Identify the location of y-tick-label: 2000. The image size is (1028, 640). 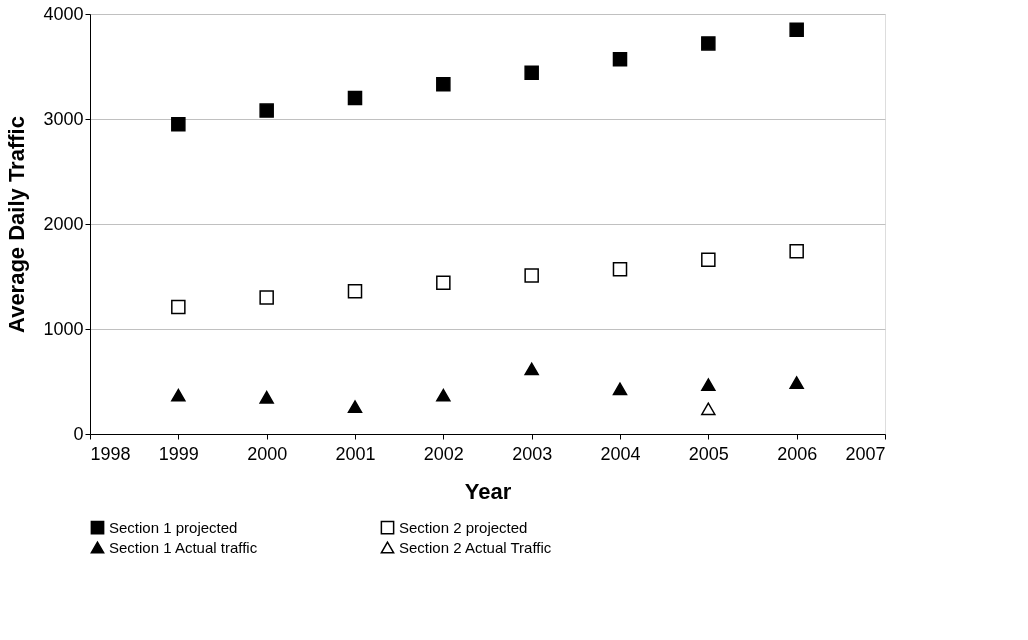
(63, 223).